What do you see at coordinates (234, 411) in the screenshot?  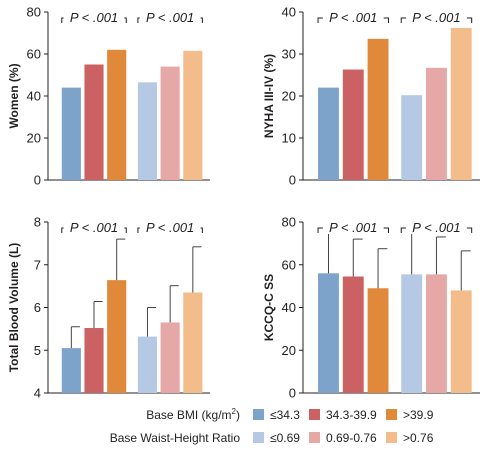 I see `legend-title-superscript: 2` at bounding box center [234, 411].